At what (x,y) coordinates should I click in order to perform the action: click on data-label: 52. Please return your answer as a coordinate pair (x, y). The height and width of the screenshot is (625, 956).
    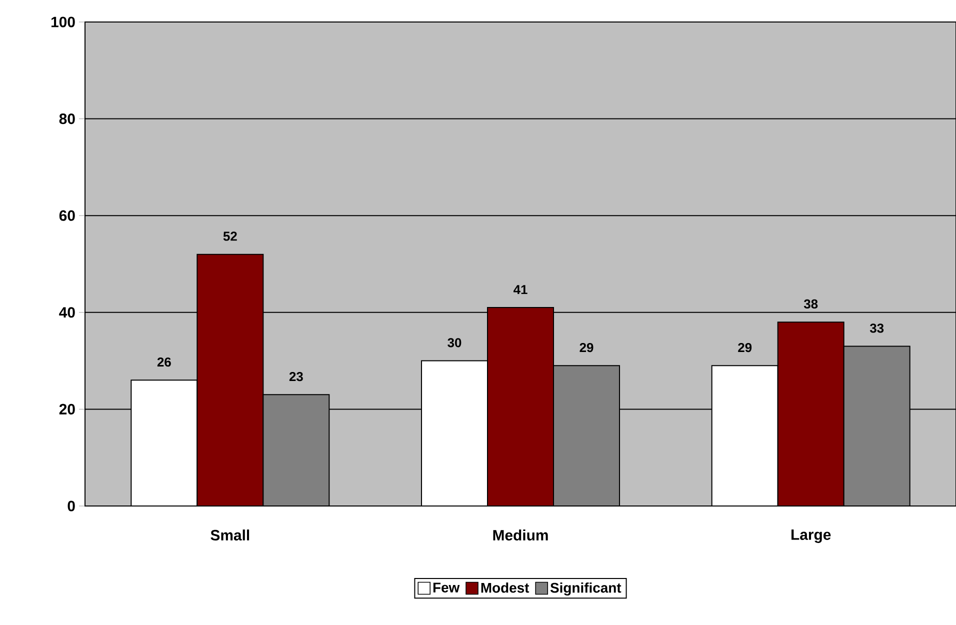
    Looking at the image, I should click on (230, 236).